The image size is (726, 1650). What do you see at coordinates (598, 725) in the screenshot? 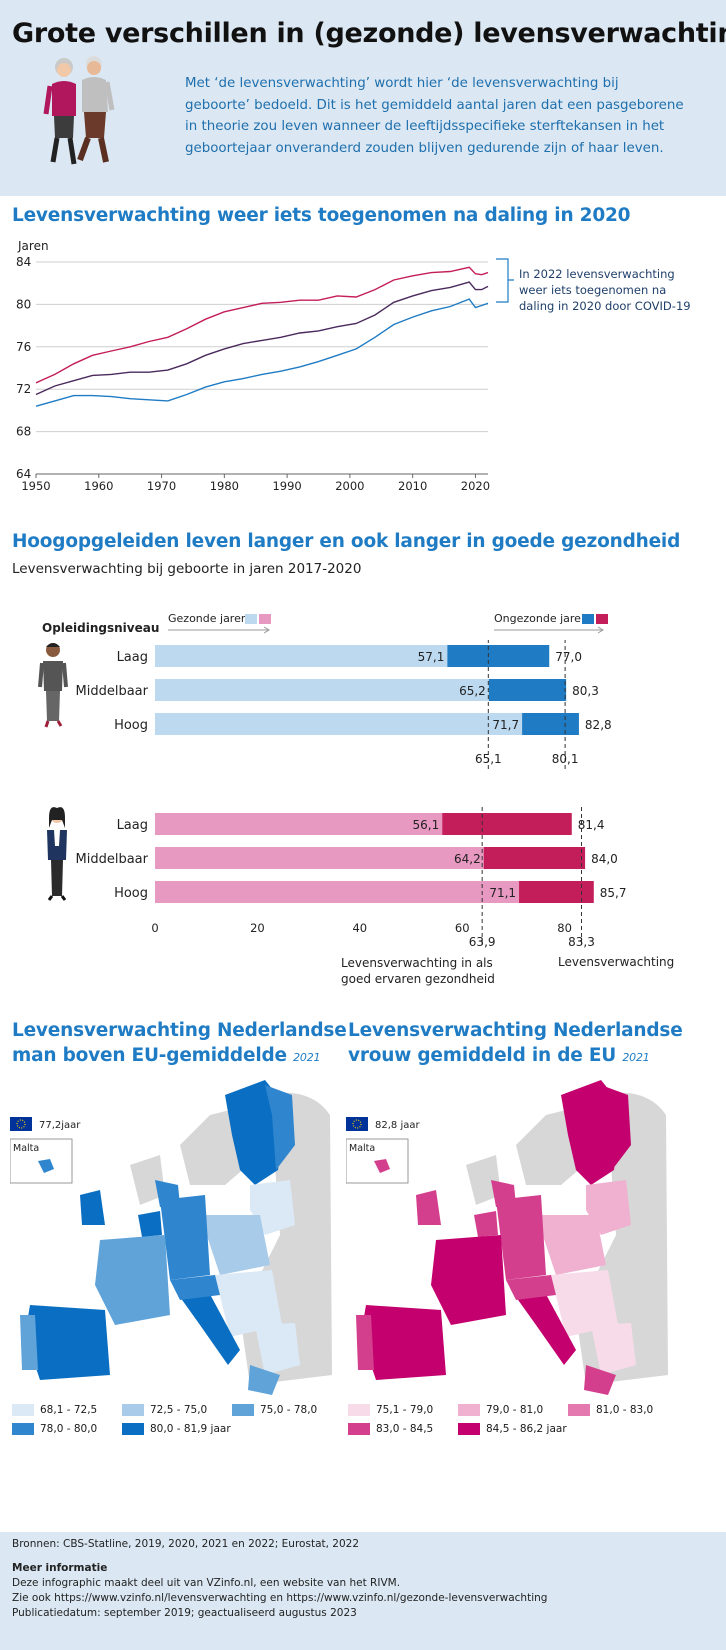
I see `mannen-total-value-2: 82,8` at bounding box center [598, 725].